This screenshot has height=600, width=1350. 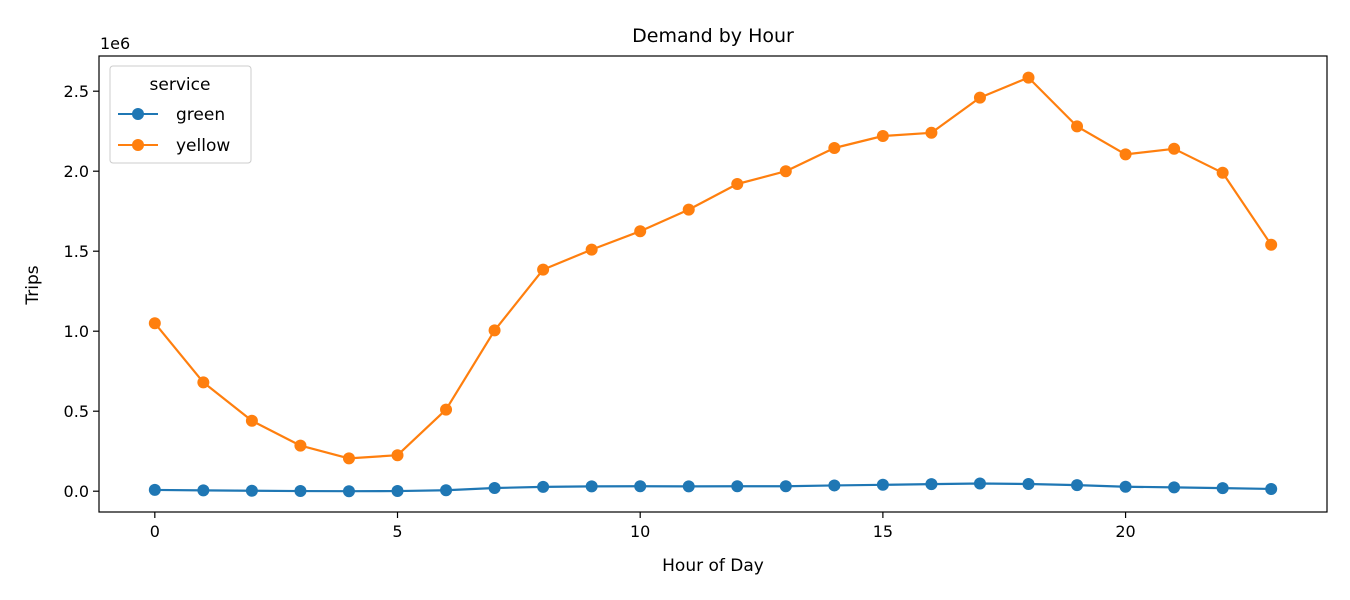 What do you see at coordinates (640, 531) in the screenshot?
I see `x-tick-label-10: 10` at bounding box center [640, 531].